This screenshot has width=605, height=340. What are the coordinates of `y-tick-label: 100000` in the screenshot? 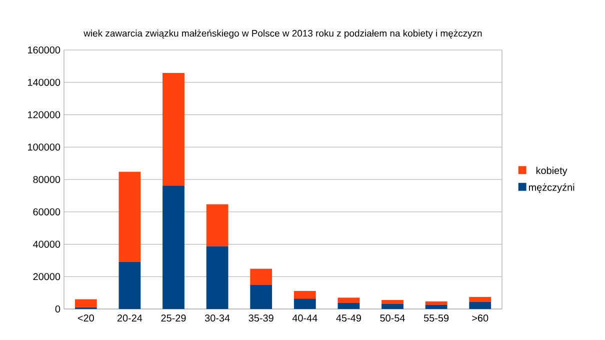 It's located at (44, 147).